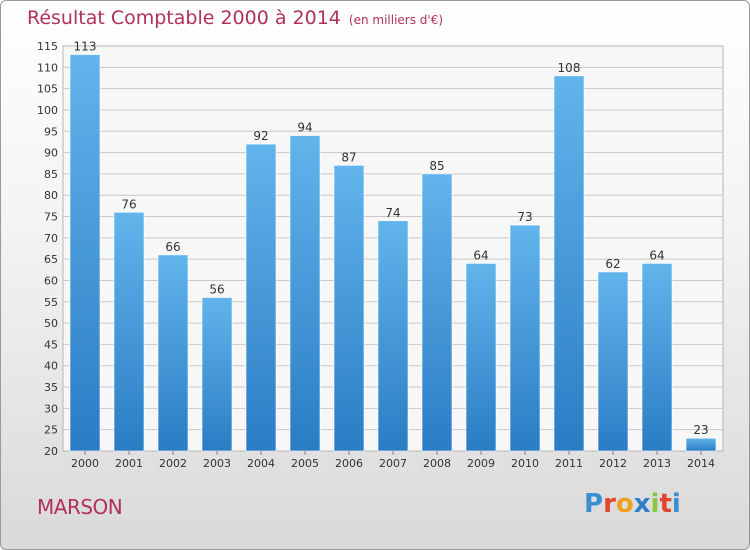 This screenshot has height=550, width=750. Describe the element at coordinates (51, 430) in the screenshot. I see `y-tick-label: 25` at that location.